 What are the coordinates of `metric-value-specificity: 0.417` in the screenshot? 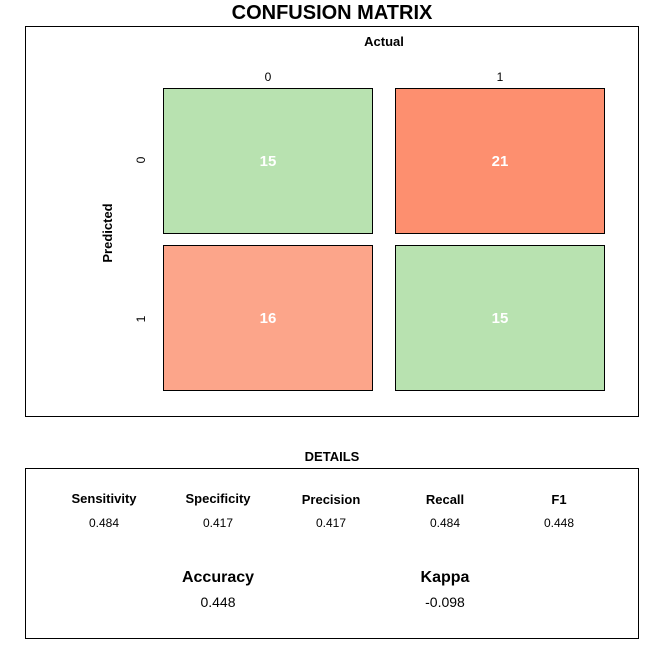 It's located at (218, 523).